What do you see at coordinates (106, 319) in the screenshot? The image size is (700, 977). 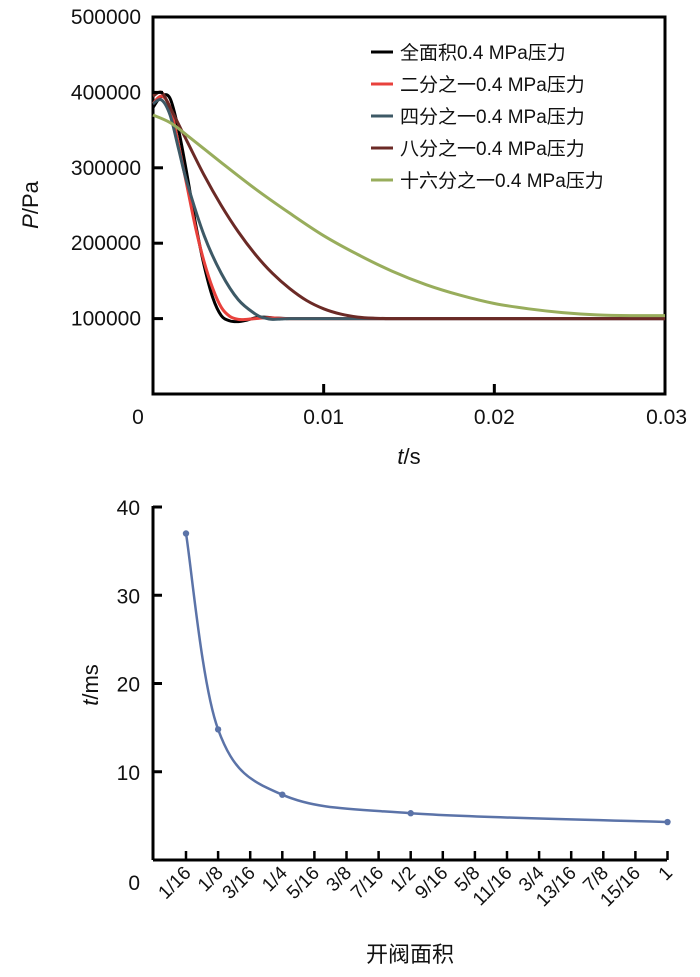 I see `chart1-y-tick-label: 100000` at bounding box center [106, 319].